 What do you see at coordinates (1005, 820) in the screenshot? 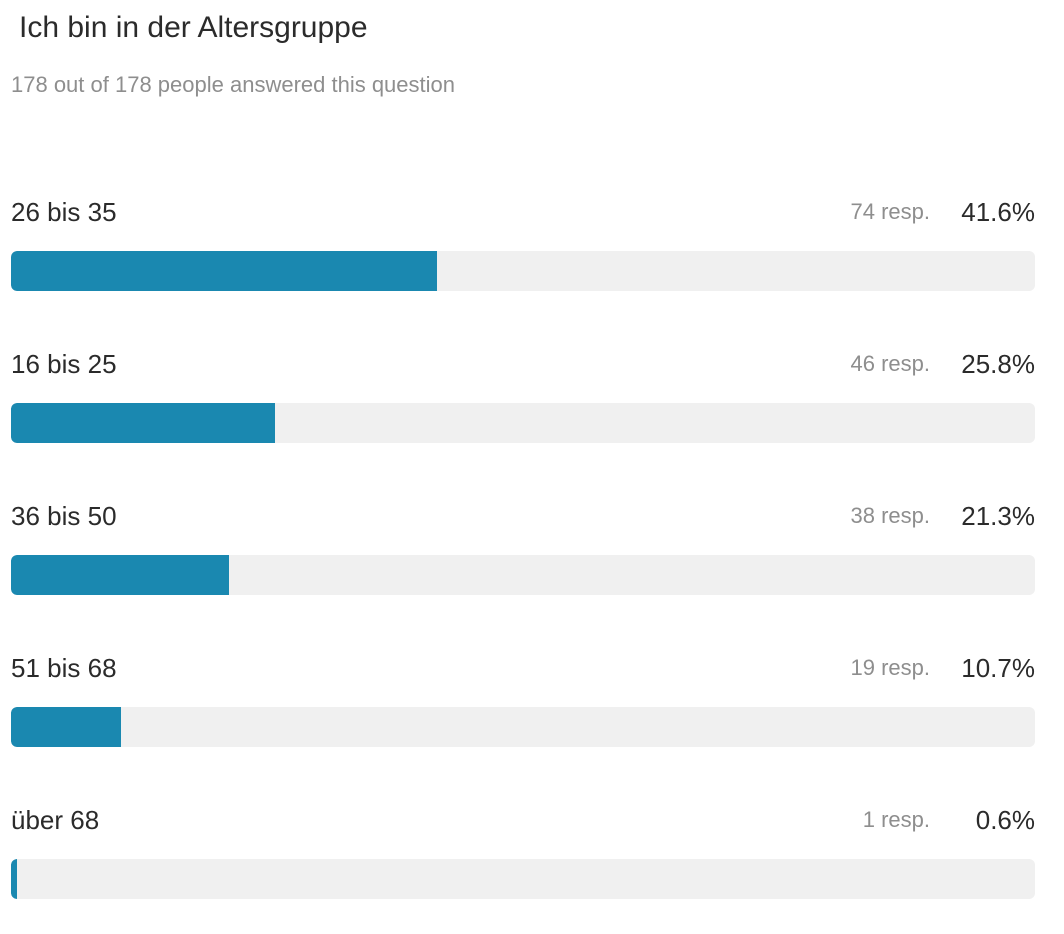
I see `response-percentage: 0.6%` at bounding box center [1005, 820].